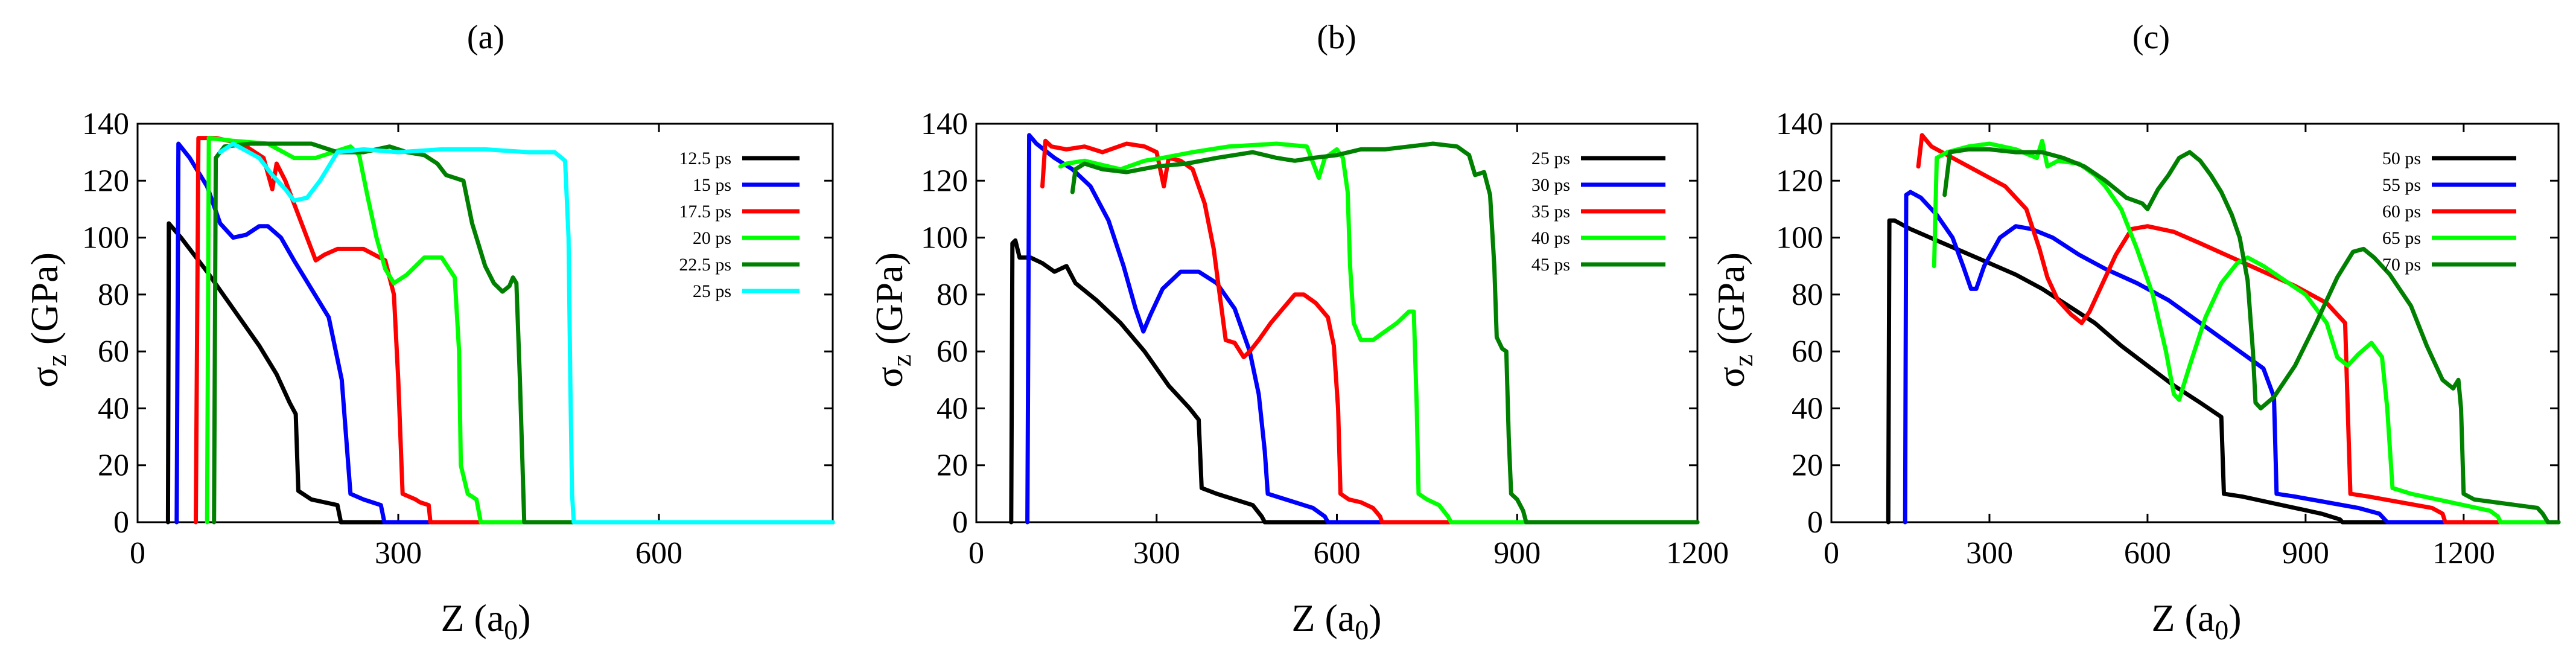 This screenshot has width=2576, height=652. What do you see at coordinates (2449, 212) in the screenshot?
I see `panel-c-legend: 50 ps 55 ps 60 ps 65 ps 70 ps` at bounding box center [2449, 212].